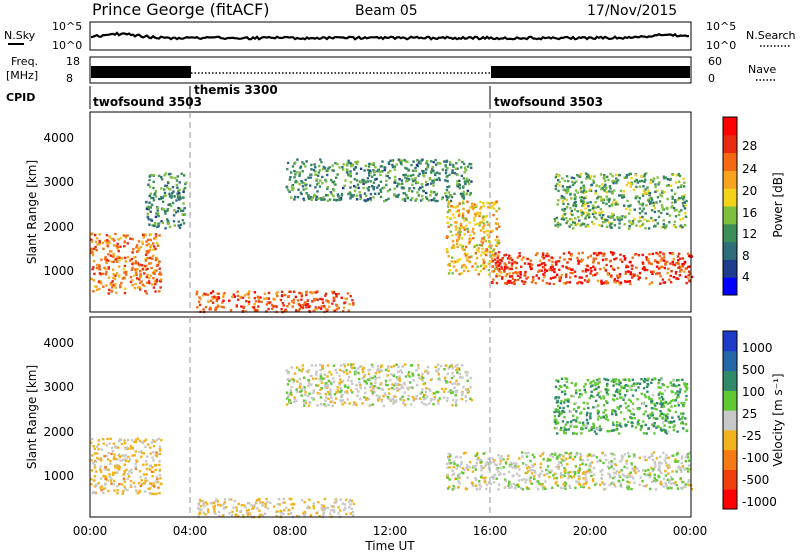 This screenshot has width=800, height=558. Describe the element at coordinates (778, 204) in the screenshot. I see `power-colorbar-label: Power [dB]` at that location.